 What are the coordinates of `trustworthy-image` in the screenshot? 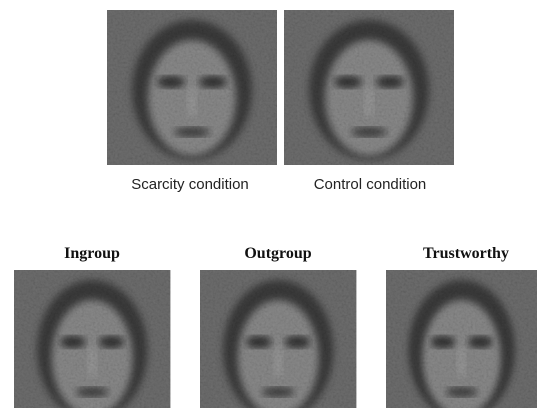 It's located at (461, 339).